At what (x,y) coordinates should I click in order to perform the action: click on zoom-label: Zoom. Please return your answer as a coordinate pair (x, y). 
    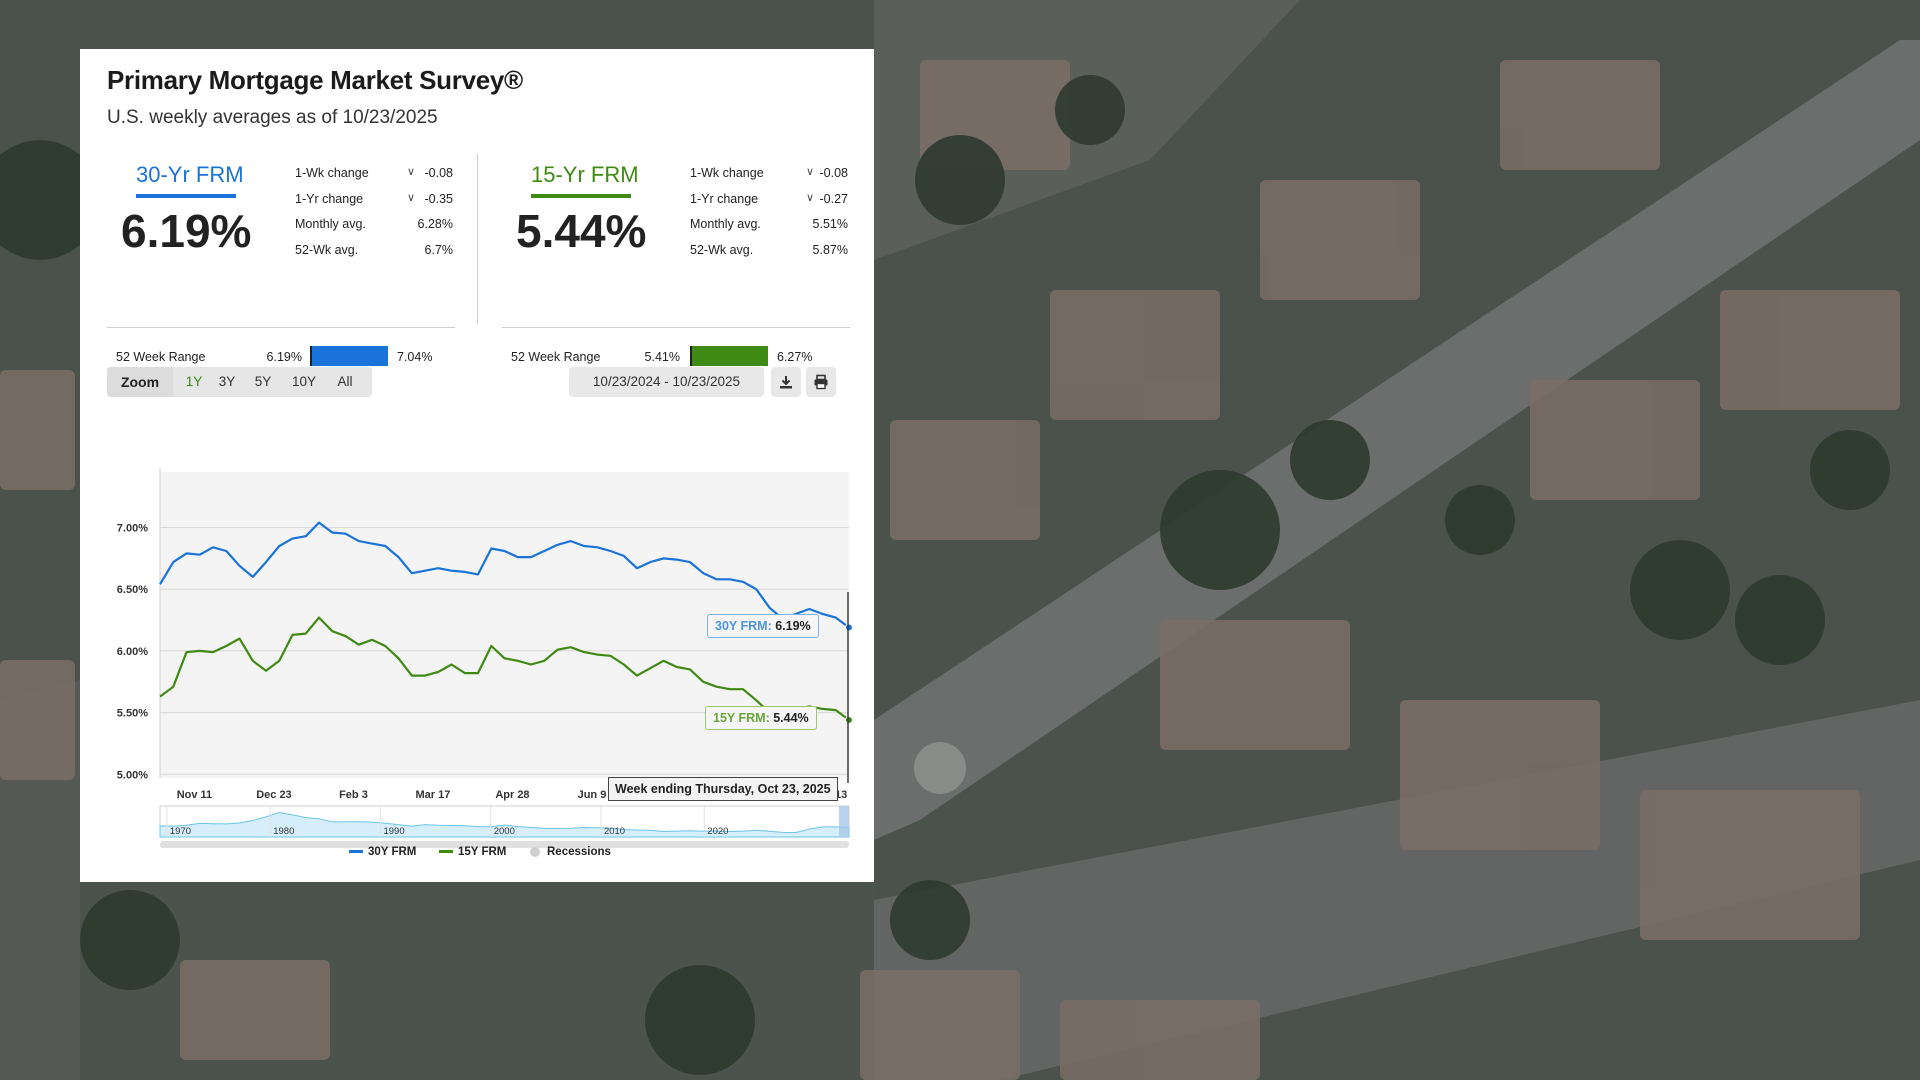
    Looking at the image, I should click on (140, 382).